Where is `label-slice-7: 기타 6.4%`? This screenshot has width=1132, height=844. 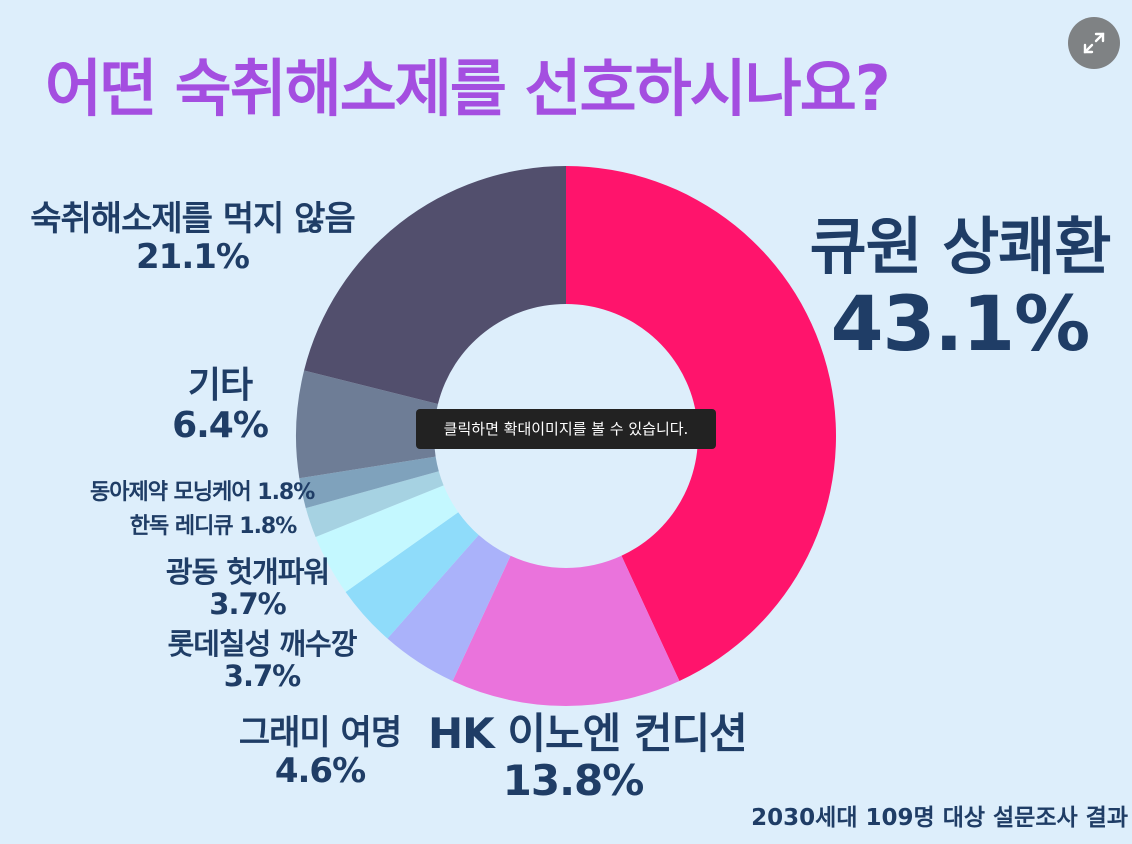 label-slice-7: 기타 6.4% is located at coordinates (220, 406).